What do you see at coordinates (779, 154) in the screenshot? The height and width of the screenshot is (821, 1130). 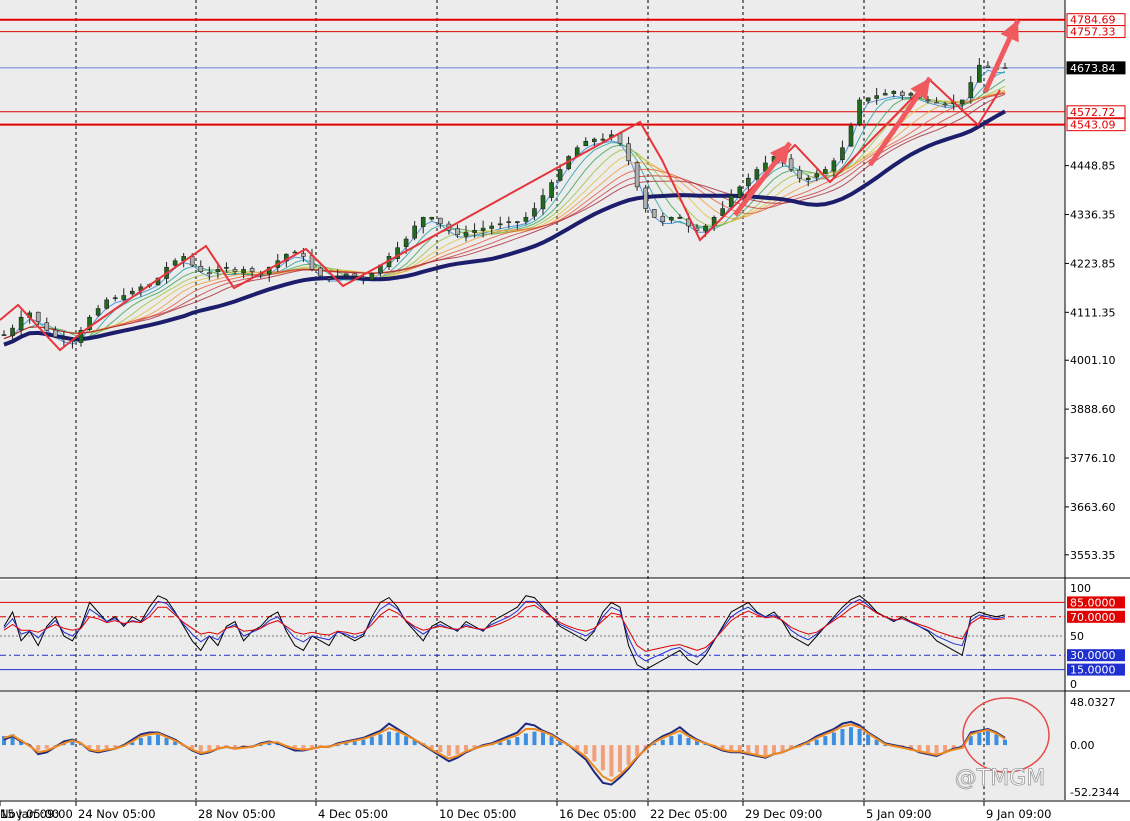 I see `trend-arrow-head` at bounding box center [779, 154].